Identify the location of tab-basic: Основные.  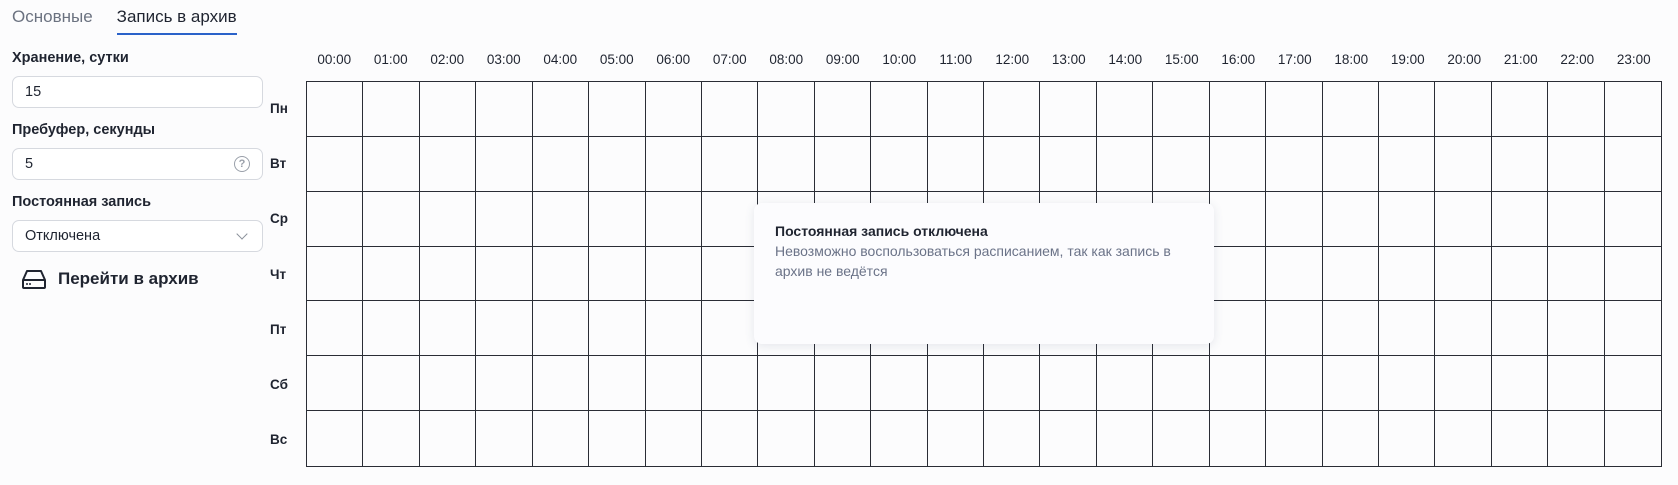
(52, 16).